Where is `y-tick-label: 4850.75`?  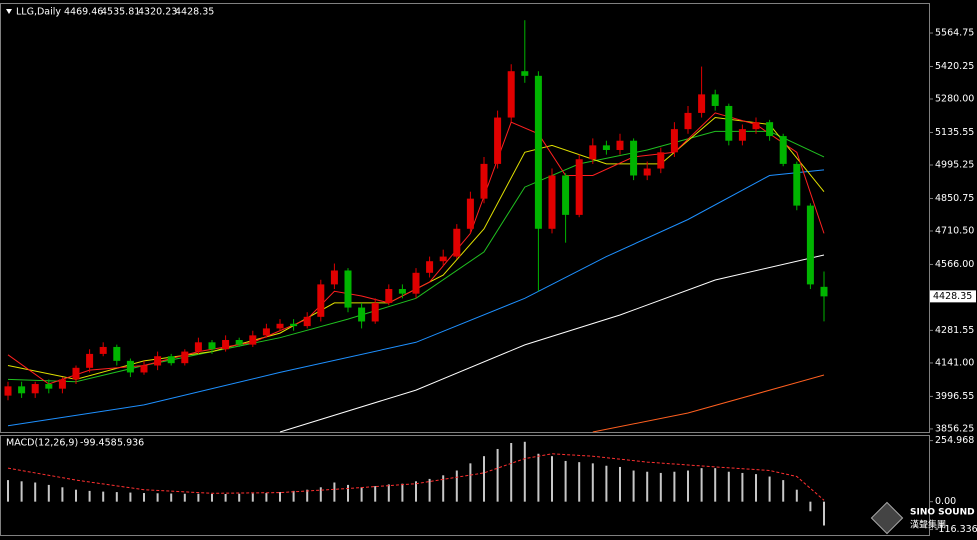
y-tick-label: 4850.75 is located at coordinates (954, 198).